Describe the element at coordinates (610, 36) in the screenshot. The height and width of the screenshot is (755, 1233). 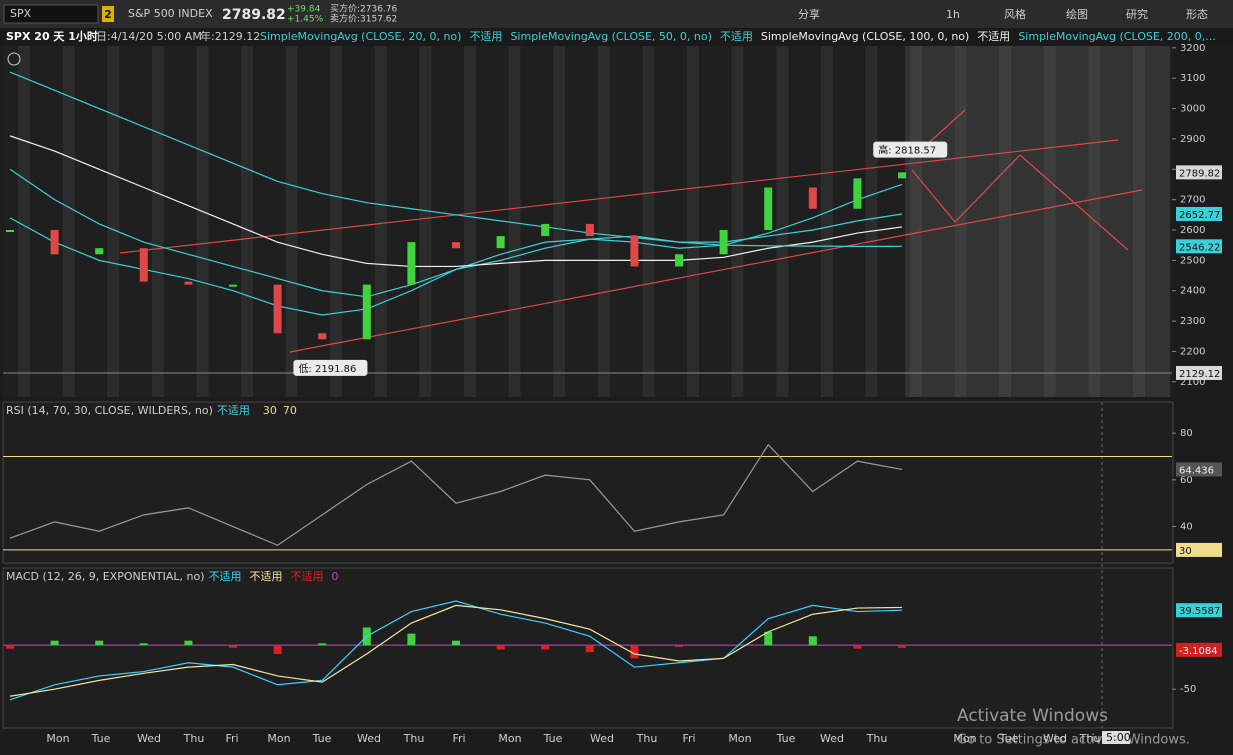
I see `legend-entry: SimpleMovingAvg (CLOSE, 50, 0, no)` at that location.